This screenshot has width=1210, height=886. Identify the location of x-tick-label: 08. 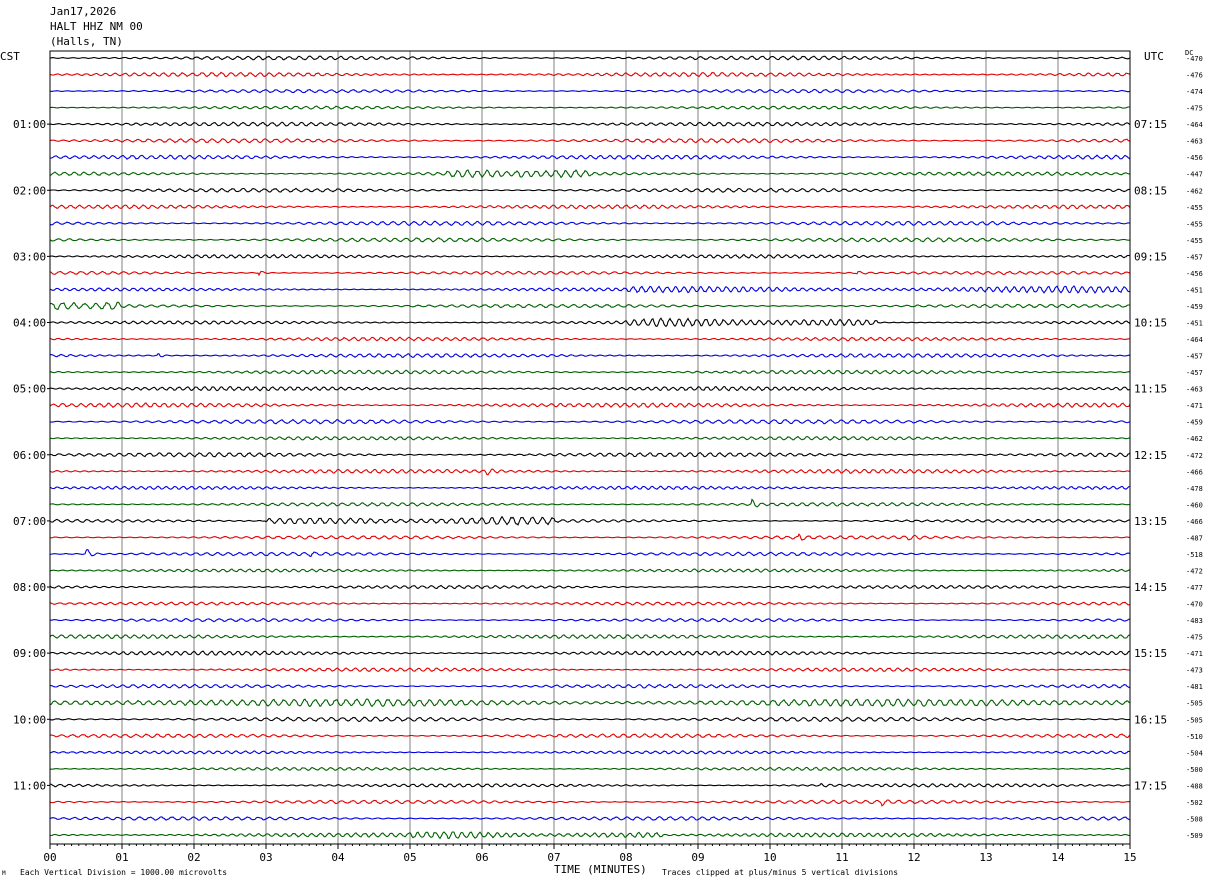
(625, 857).